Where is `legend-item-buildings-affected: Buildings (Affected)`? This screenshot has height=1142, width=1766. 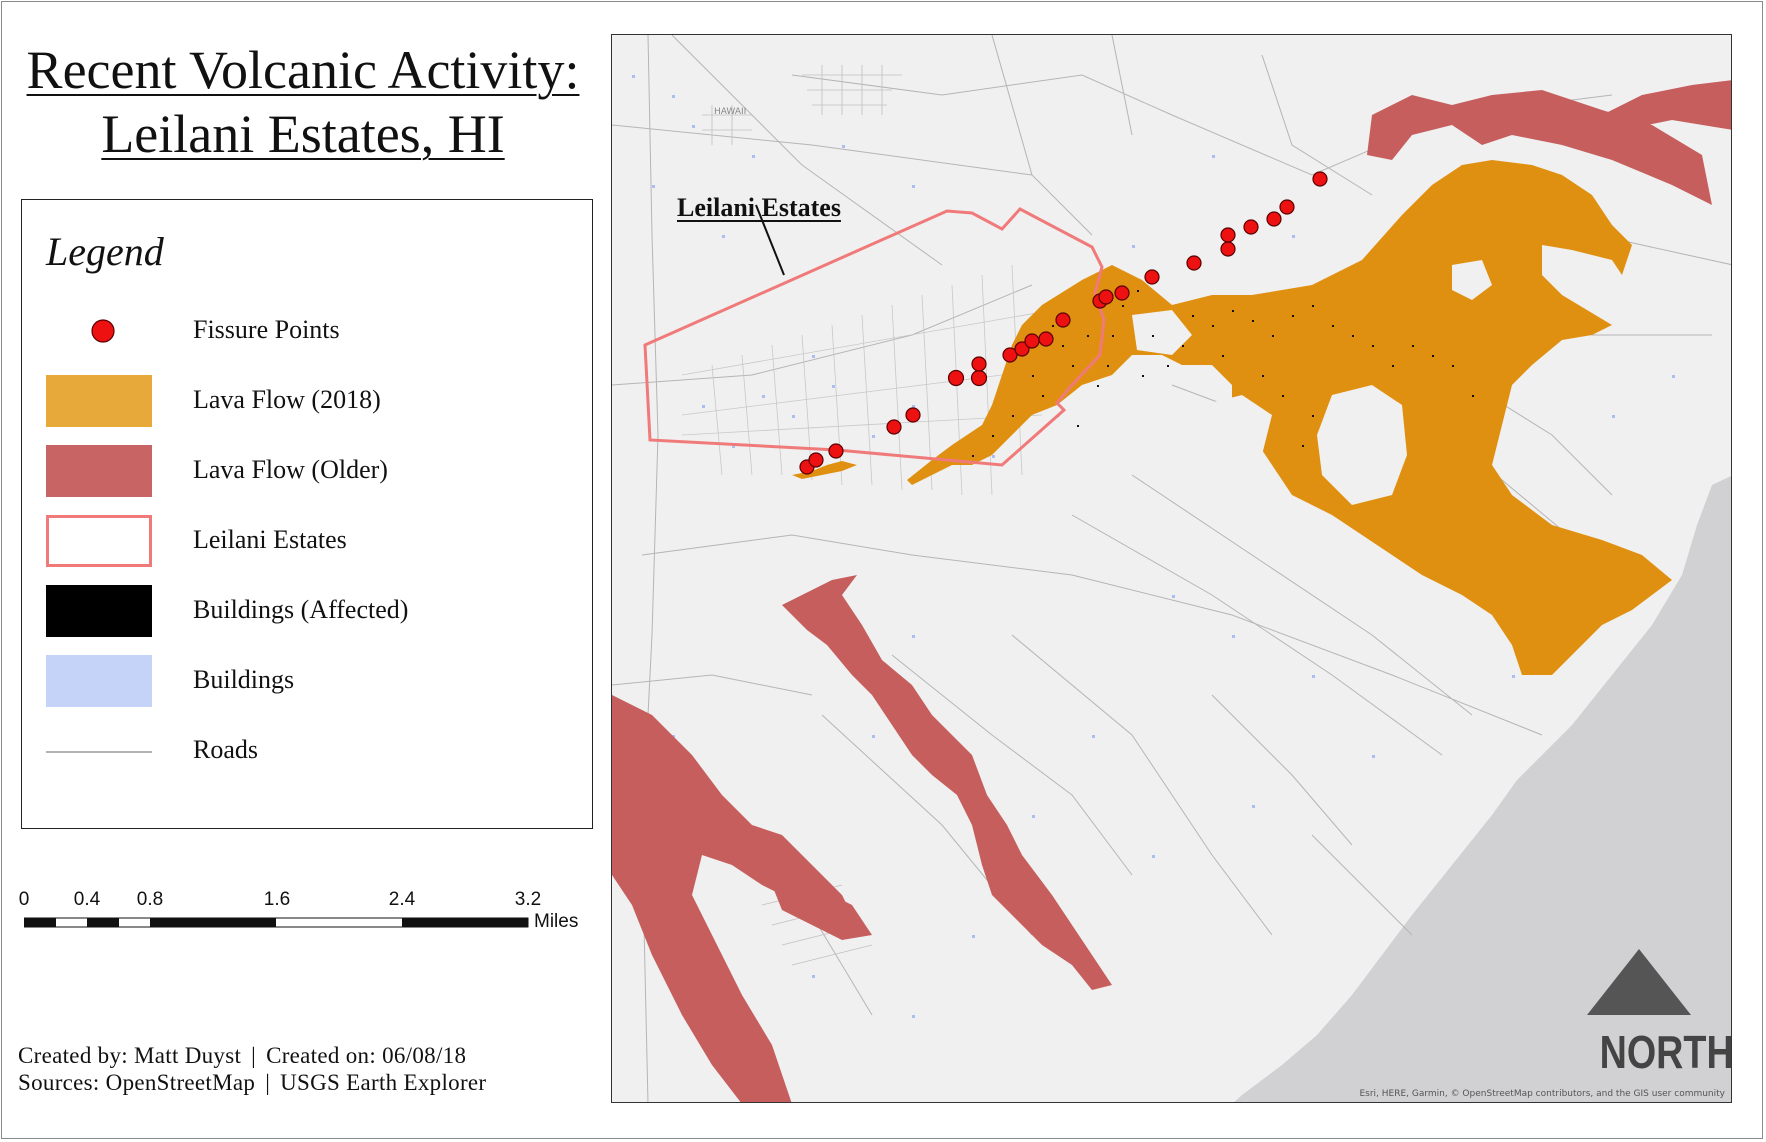 legend-item-buildings-affected: Buildings (Affected) is located at coordinates (311, 611).